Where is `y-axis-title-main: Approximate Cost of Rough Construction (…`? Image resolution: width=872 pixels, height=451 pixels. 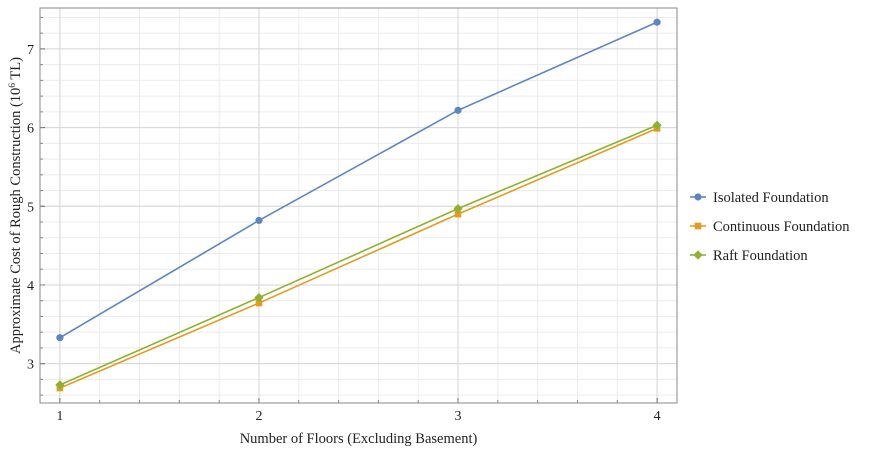
y-axis-title-main: Approximate Cost of Rough Construction (… is located at coordinates (16, 221).